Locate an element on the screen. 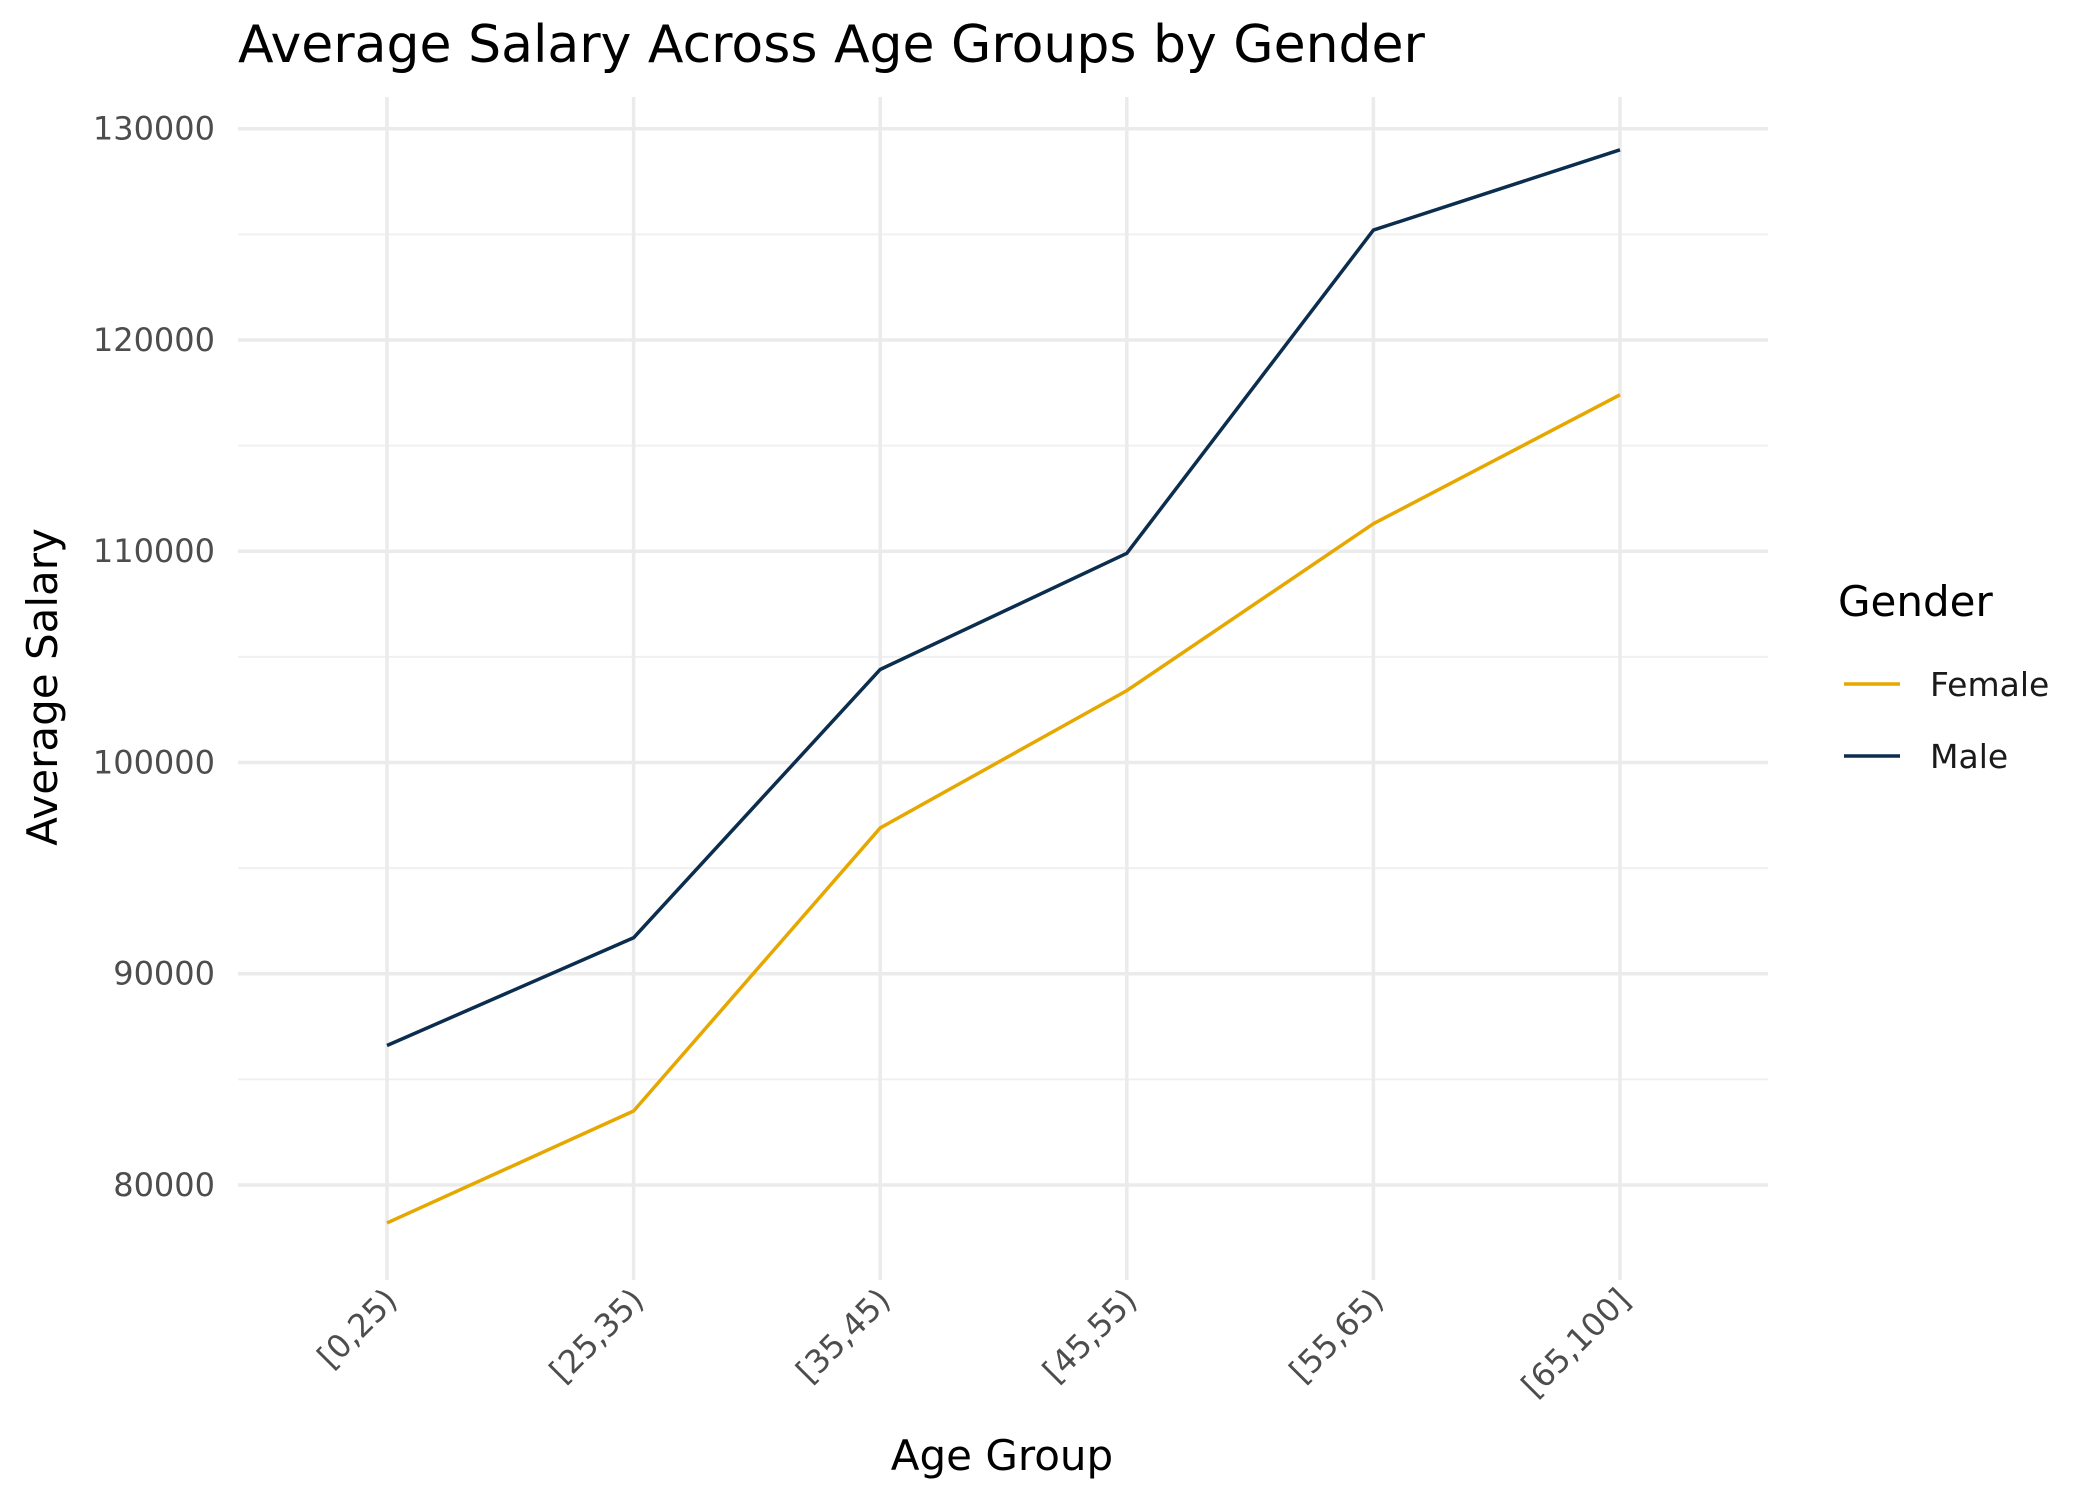 The width and height of the screenshot is (2100, 1499). legend-title: Gender is located at coordinates (1916, 601).